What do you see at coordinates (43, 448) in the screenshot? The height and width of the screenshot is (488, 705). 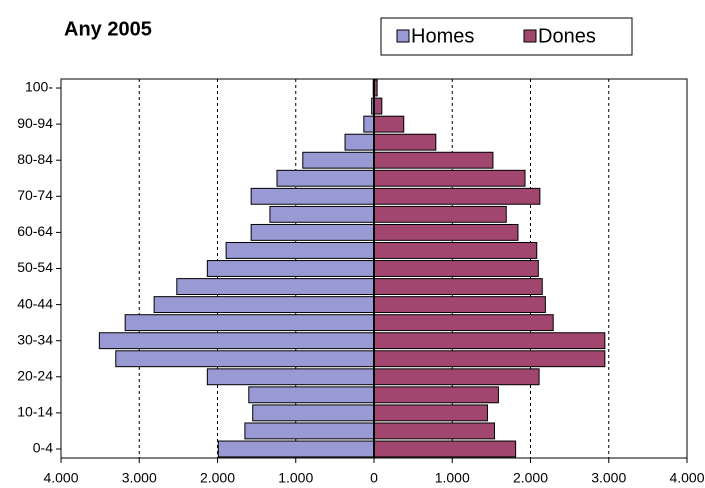 I see `y-tick-label: 0-4` at bounding box center [43, 448].